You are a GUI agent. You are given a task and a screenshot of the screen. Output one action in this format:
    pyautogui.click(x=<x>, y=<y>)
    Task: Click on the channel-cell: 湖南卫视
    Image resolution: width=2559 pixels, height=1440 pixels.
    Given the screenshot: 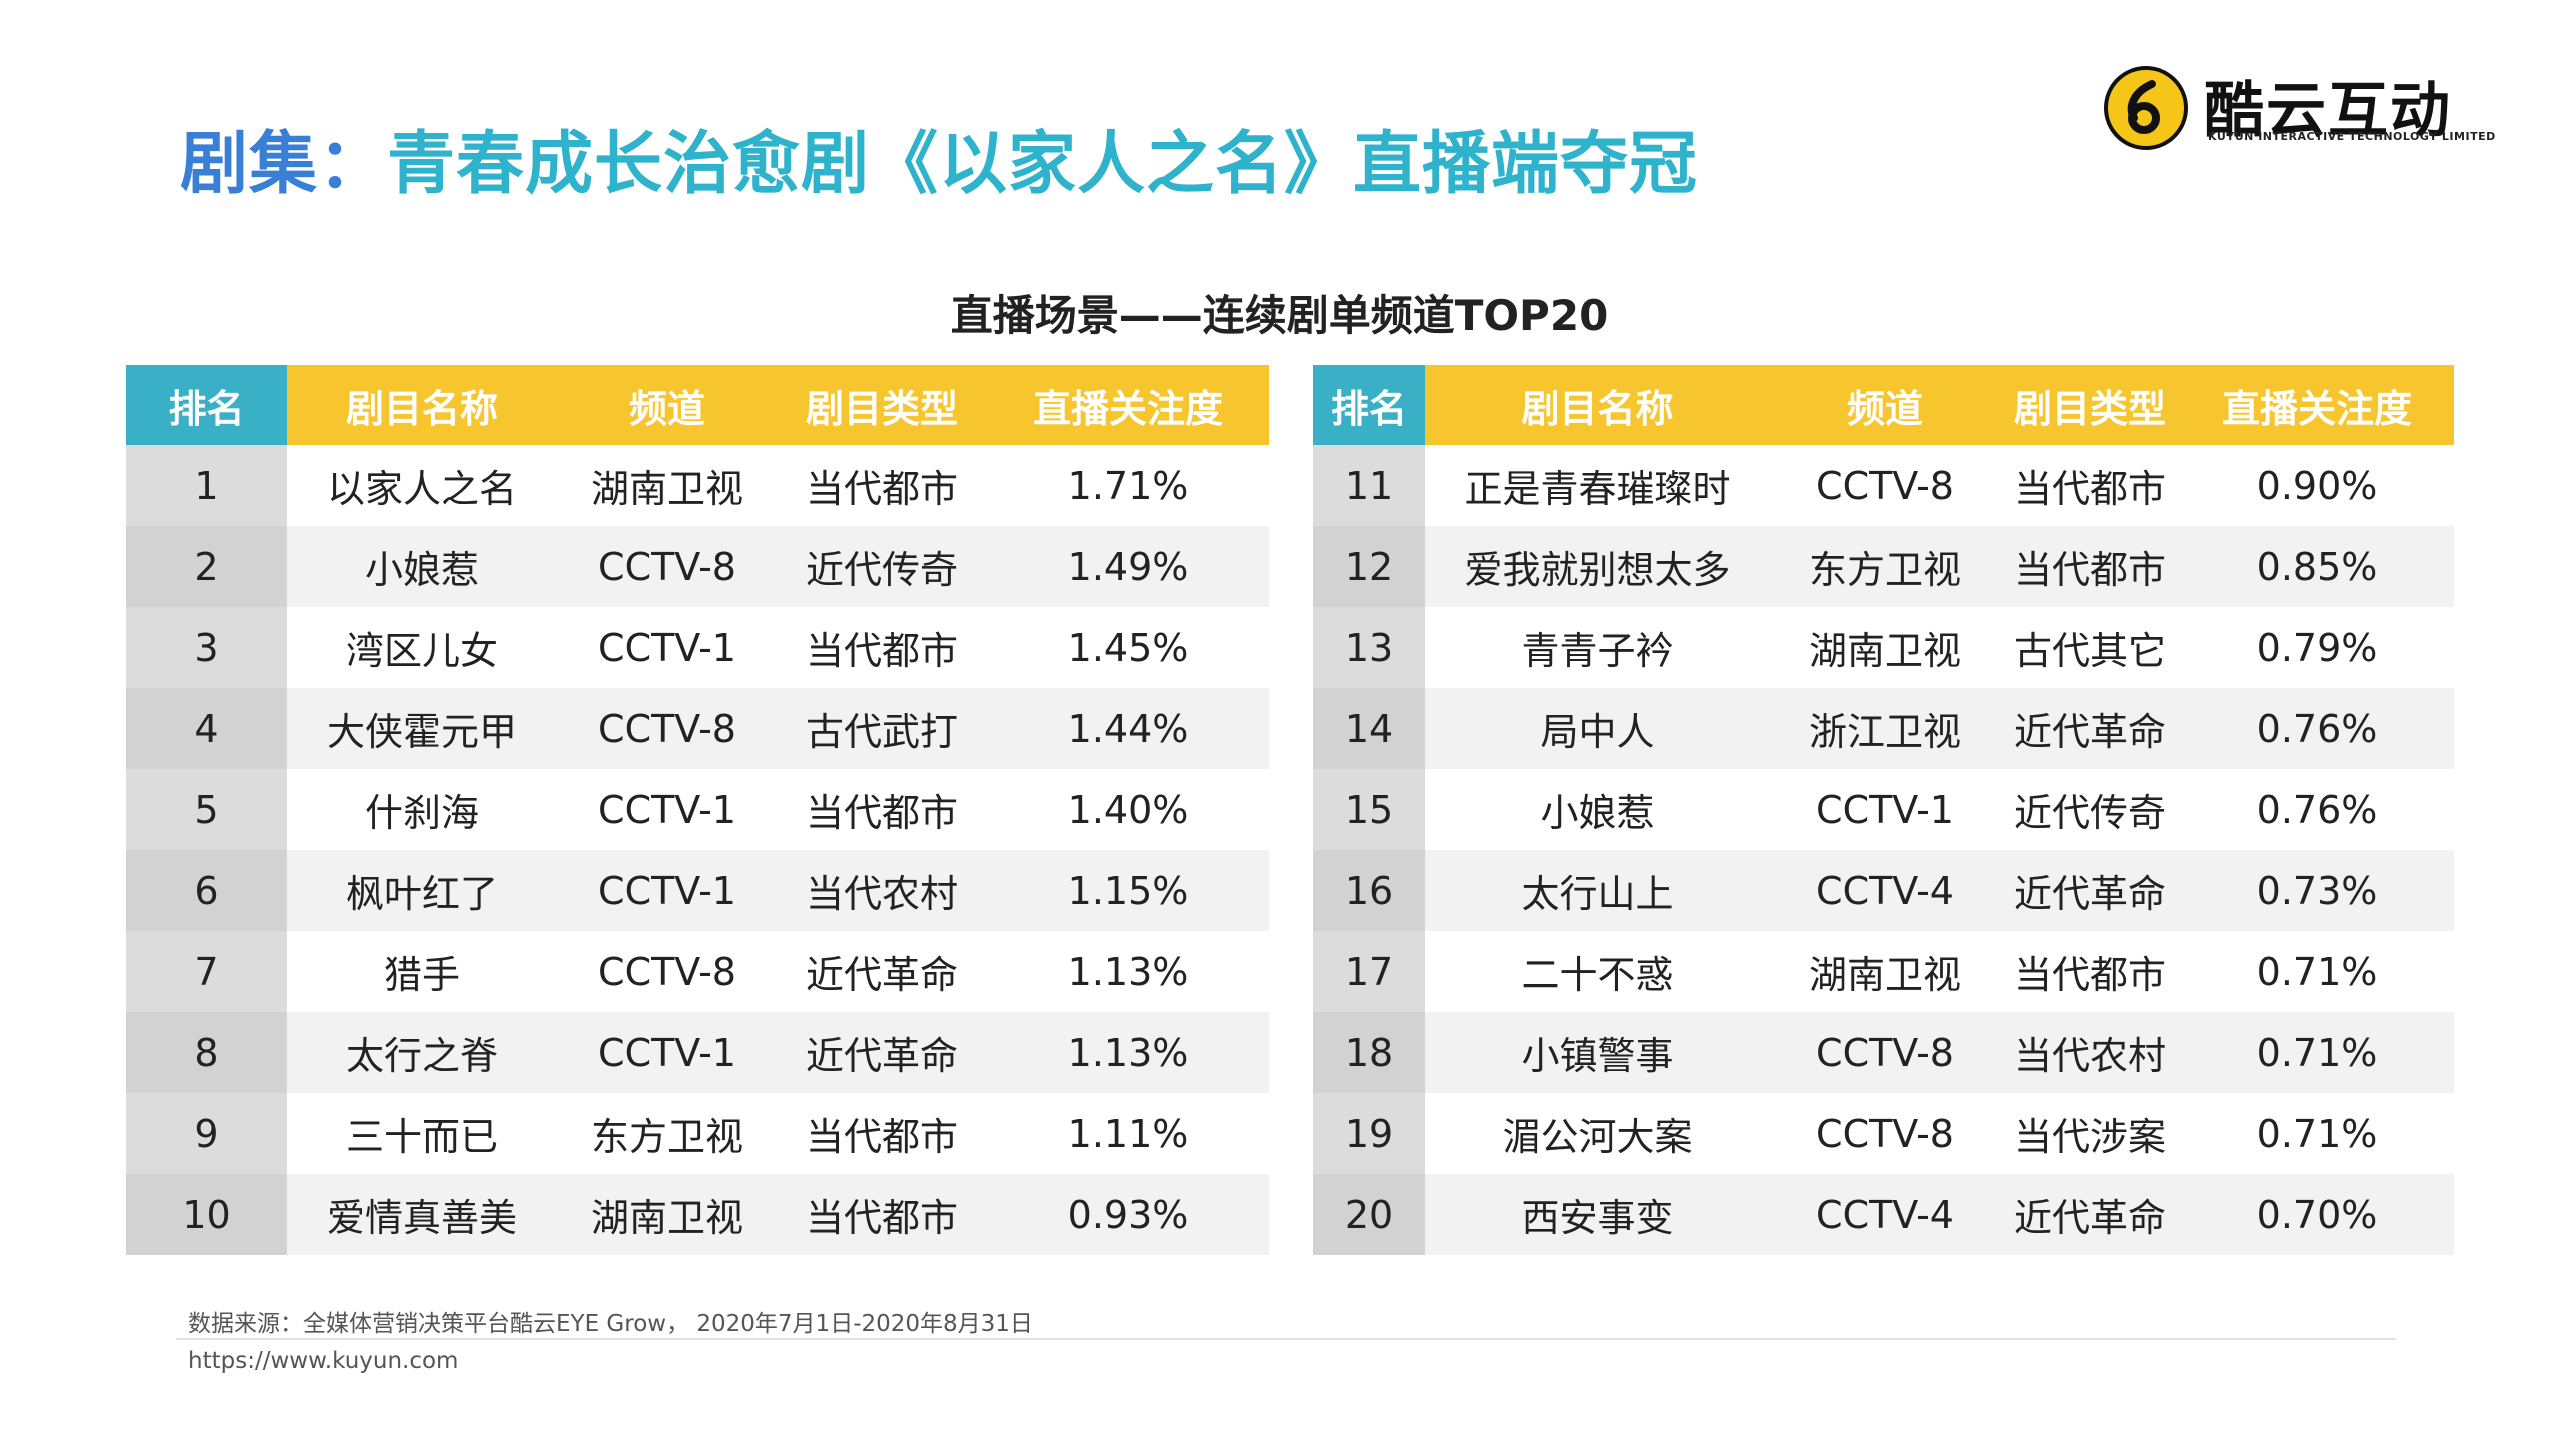 What is the action you would take?
    pyautogui.click(x=667, y=1214)
    